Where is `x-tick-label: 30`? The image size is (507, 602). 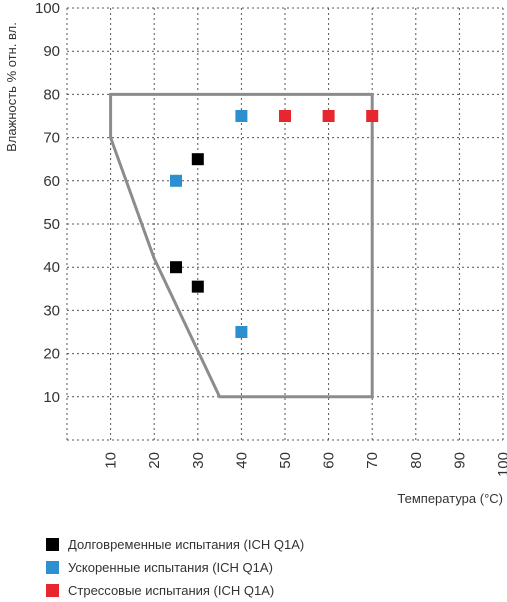 x-tick-label: 30 is located at coordinates (198, 460).